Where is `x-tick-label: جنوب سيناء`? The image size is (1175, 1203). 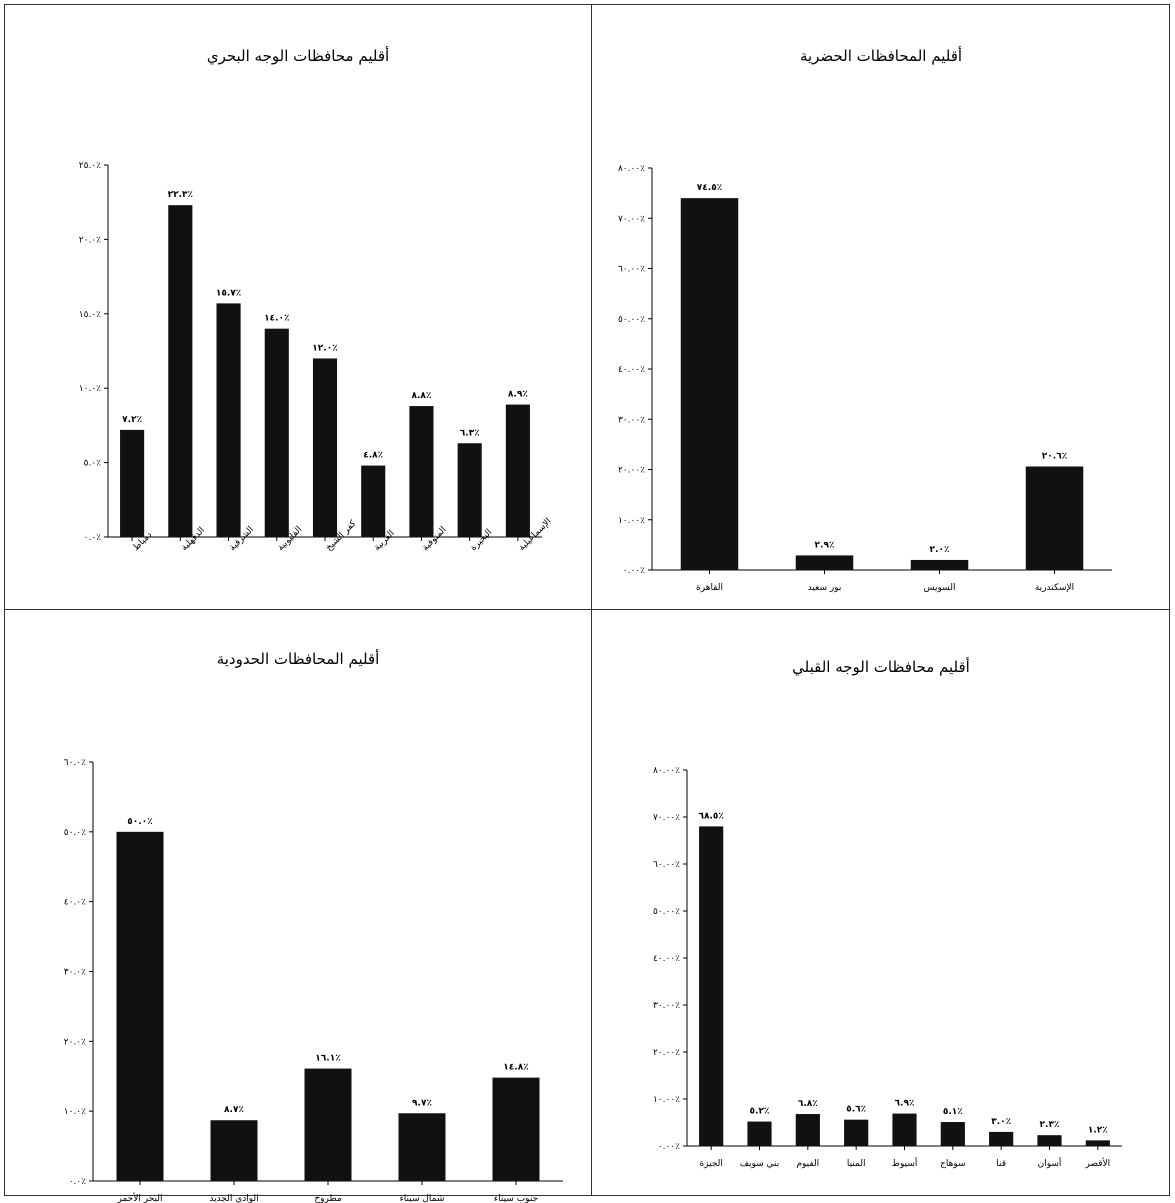
x-tick-label: جنوب سيناء is located at coordinates (516, 1198).